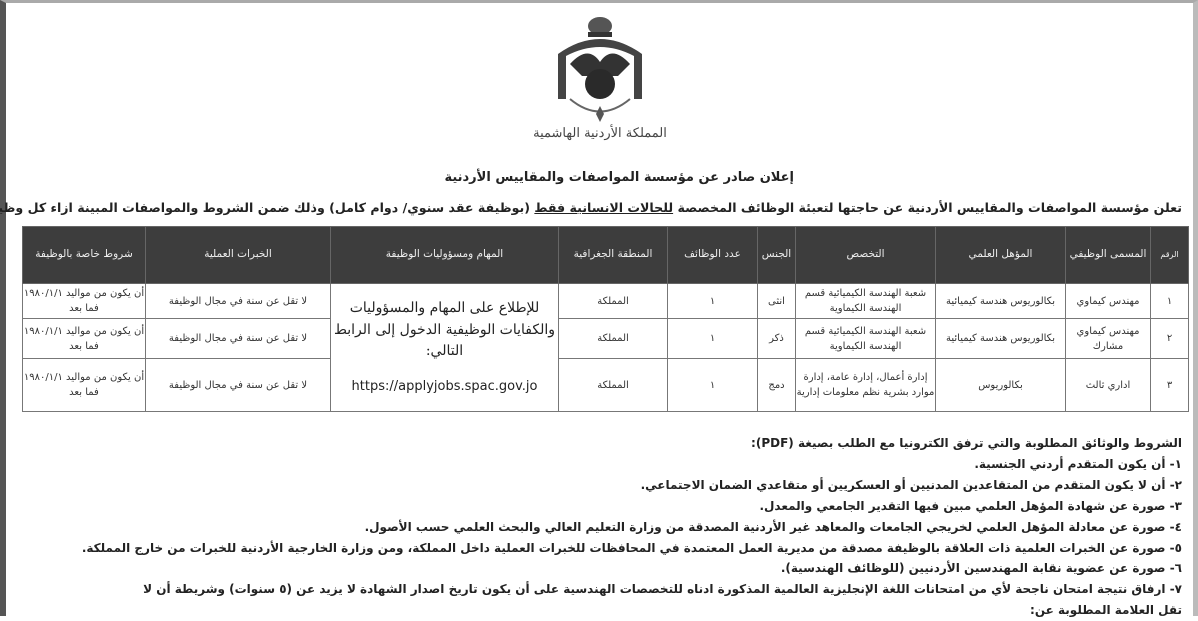 The width and height of the screenshot is (1198, 621). Describe the element at coordinates (1169, 385) in the screenshot. I see `cell-num: ٣` at that location.